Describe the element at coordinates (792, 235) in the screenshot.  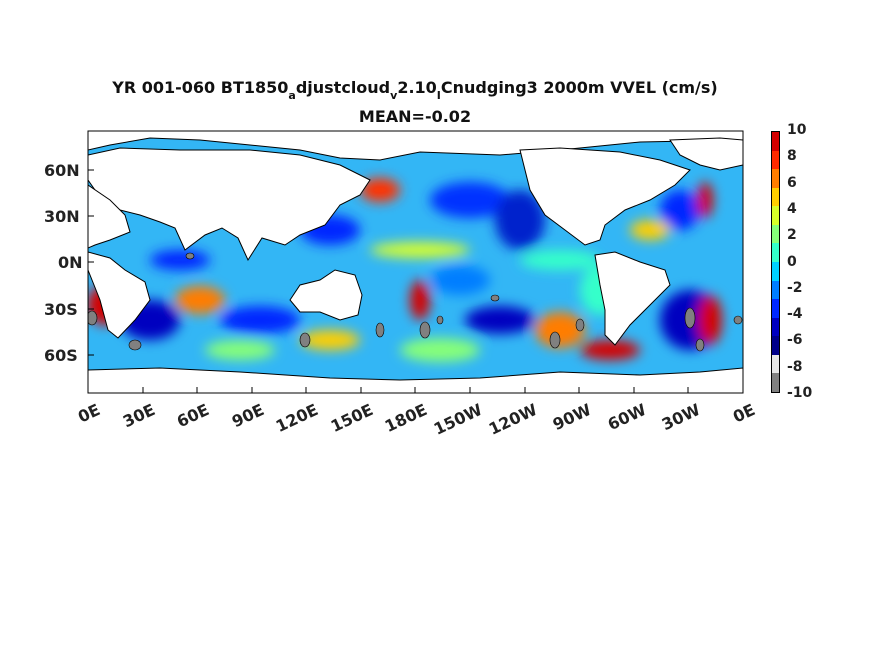
I see `colorbar-tick-label: 2` at that location.